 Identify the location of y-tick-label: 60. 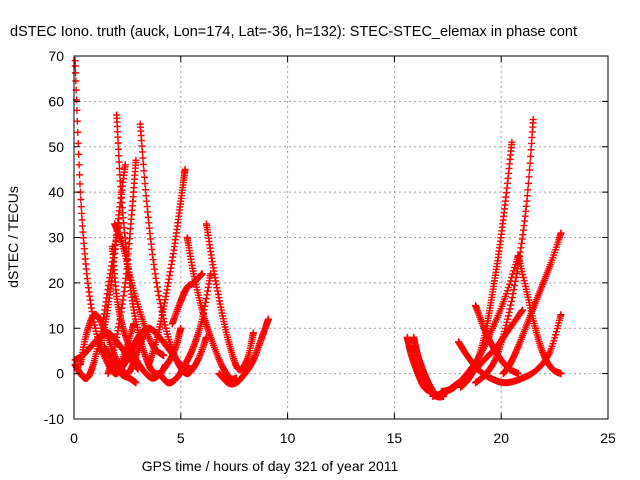
(56, 101).